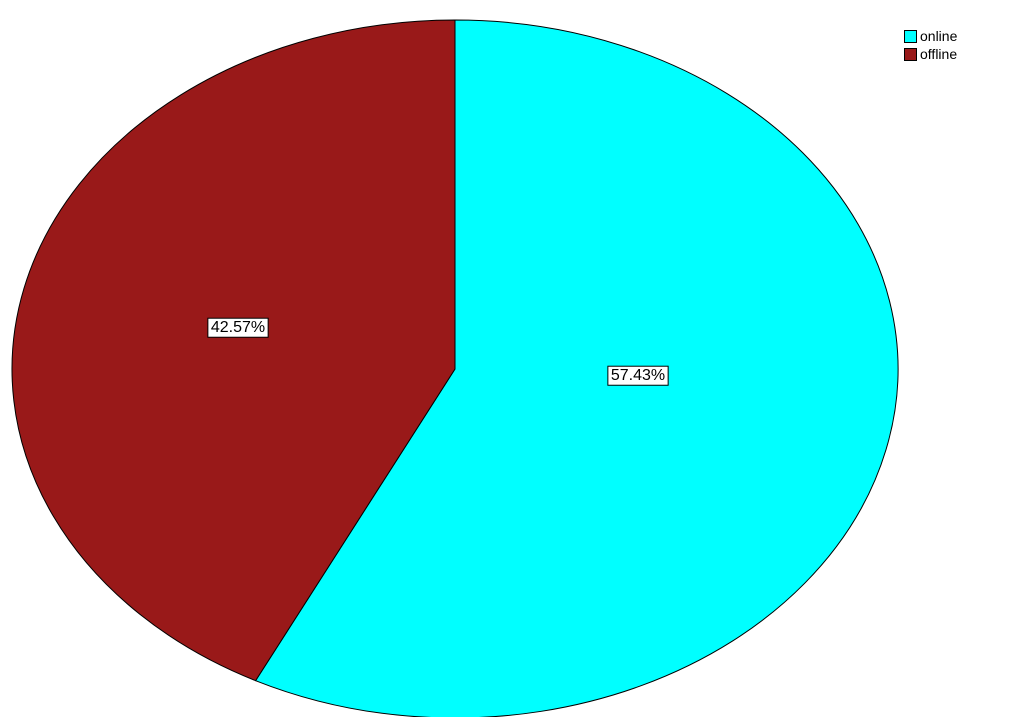  I want to click on legend: online offline, so click(930, 45).